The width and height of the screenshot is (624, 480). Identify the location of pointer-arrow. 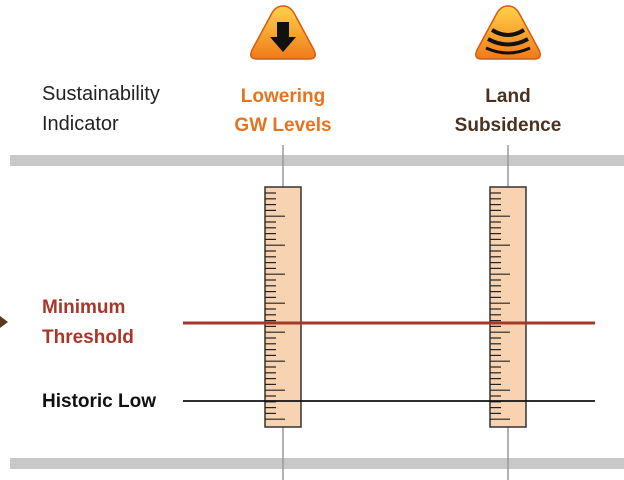
(4, 322).